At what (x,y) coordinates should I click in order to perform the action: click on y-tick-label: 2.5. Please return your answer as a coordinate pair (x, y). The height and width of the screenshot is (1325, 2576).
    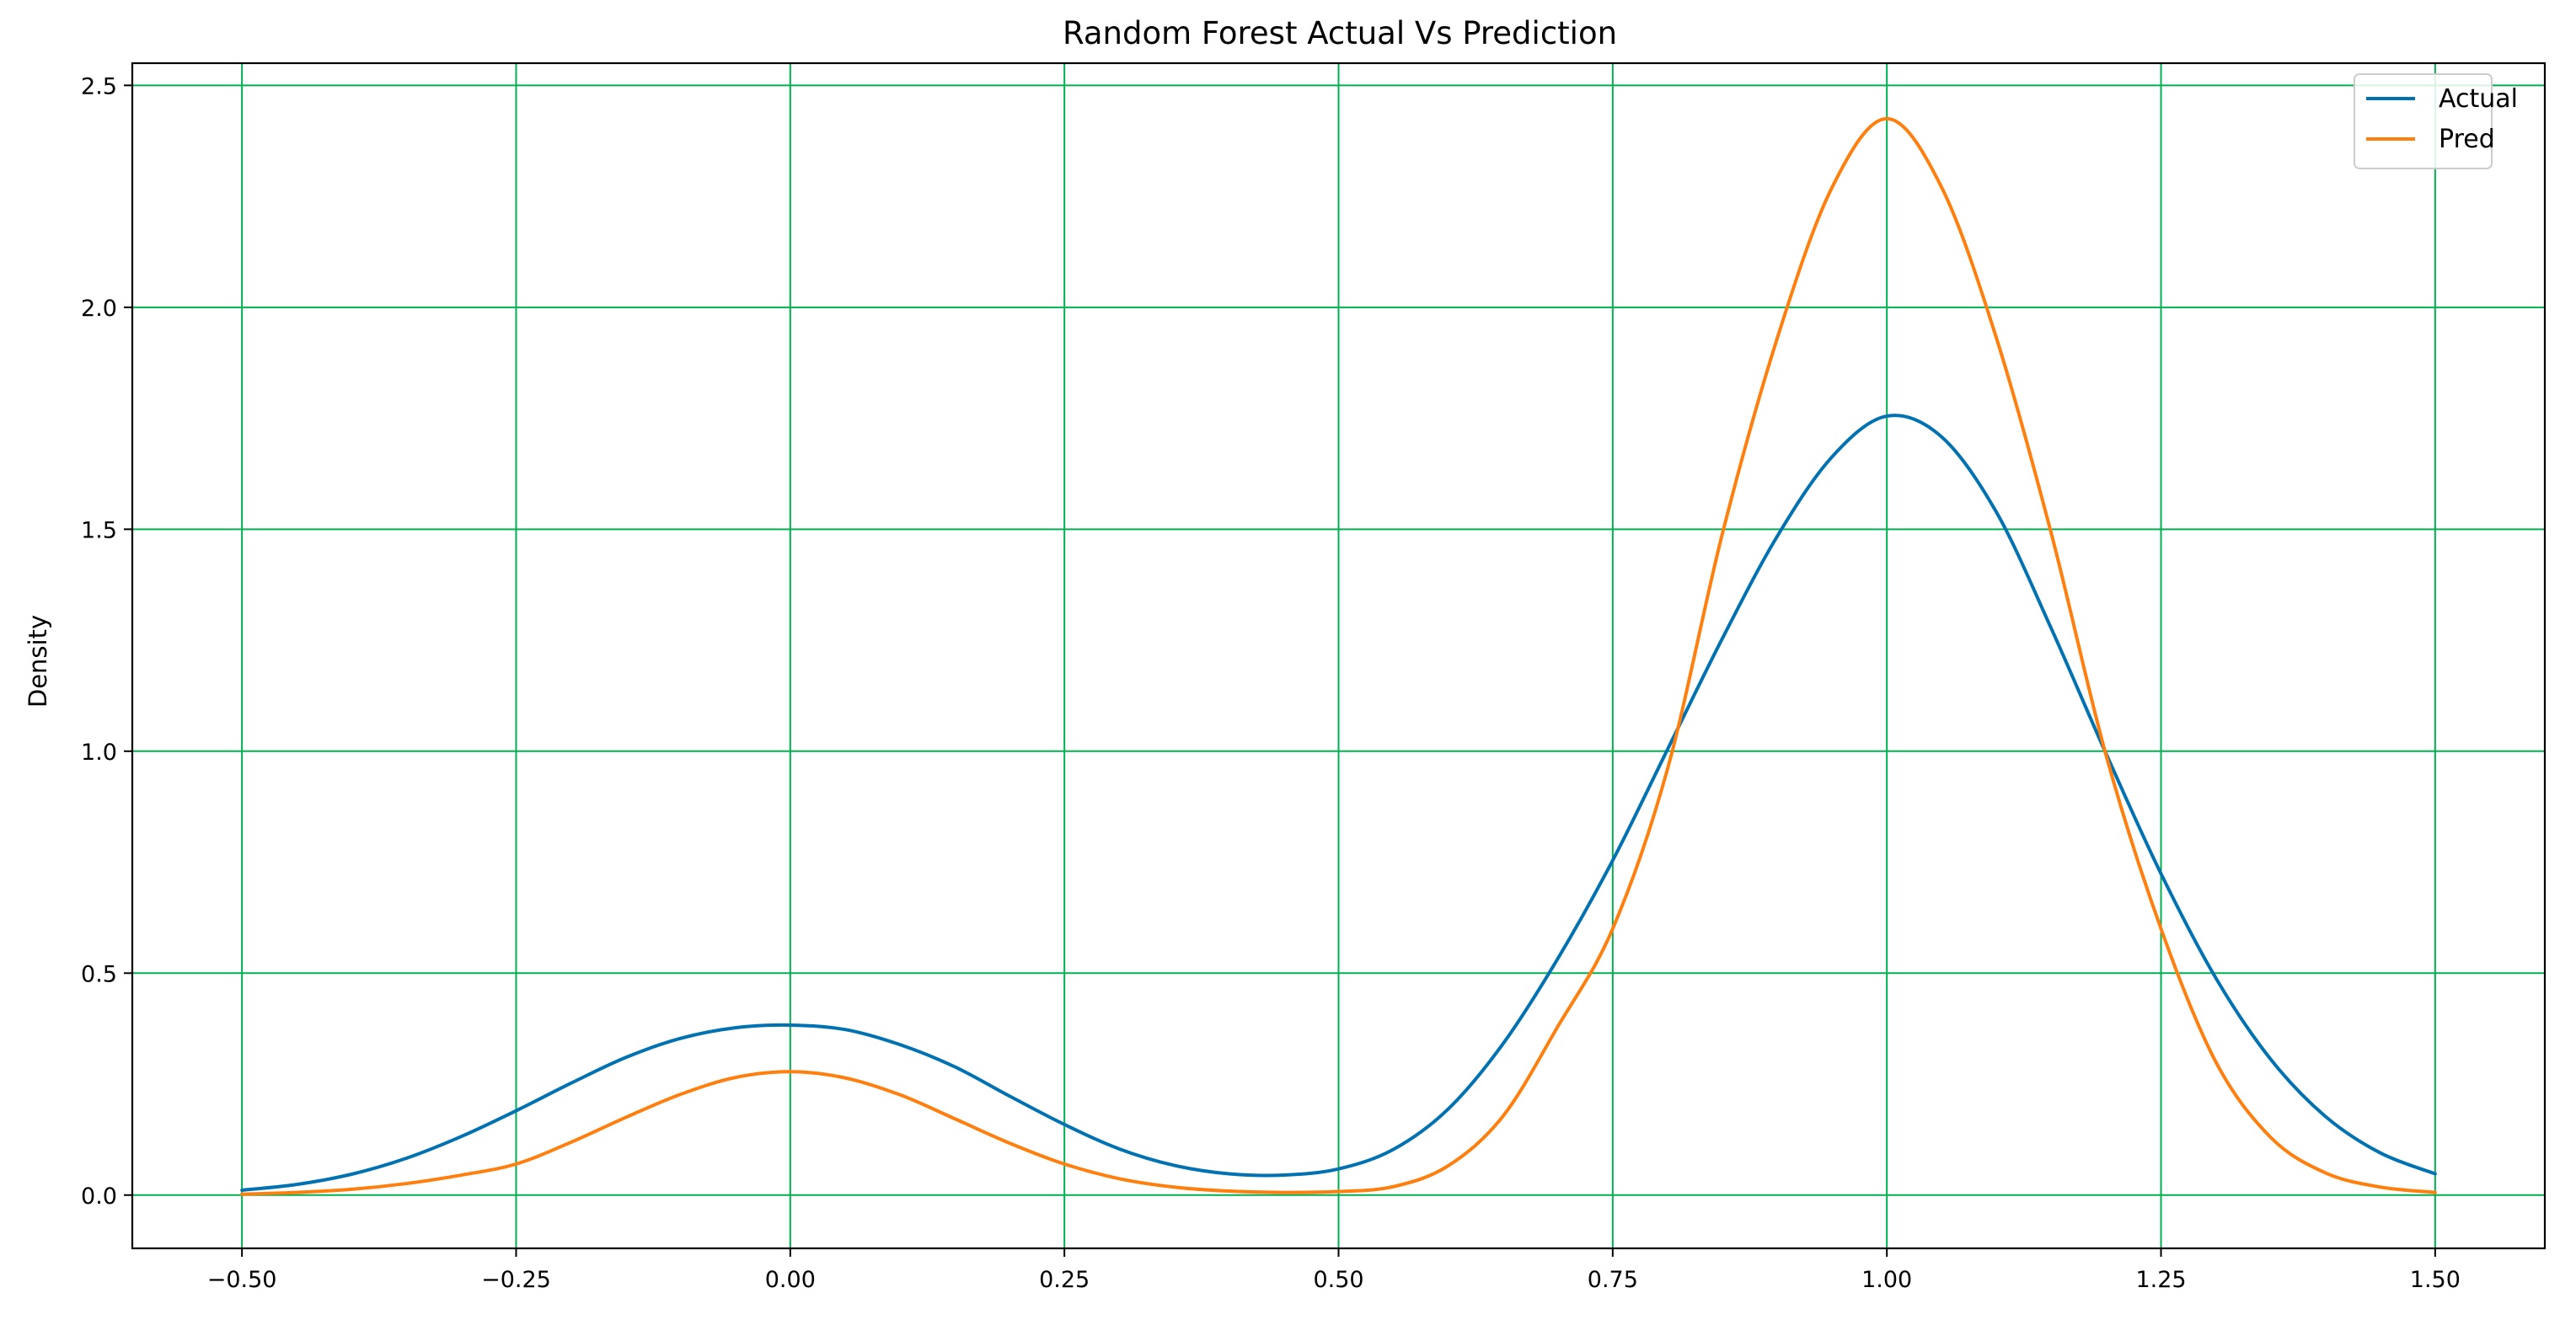
    Looking at the image, I should click on (99, 86).